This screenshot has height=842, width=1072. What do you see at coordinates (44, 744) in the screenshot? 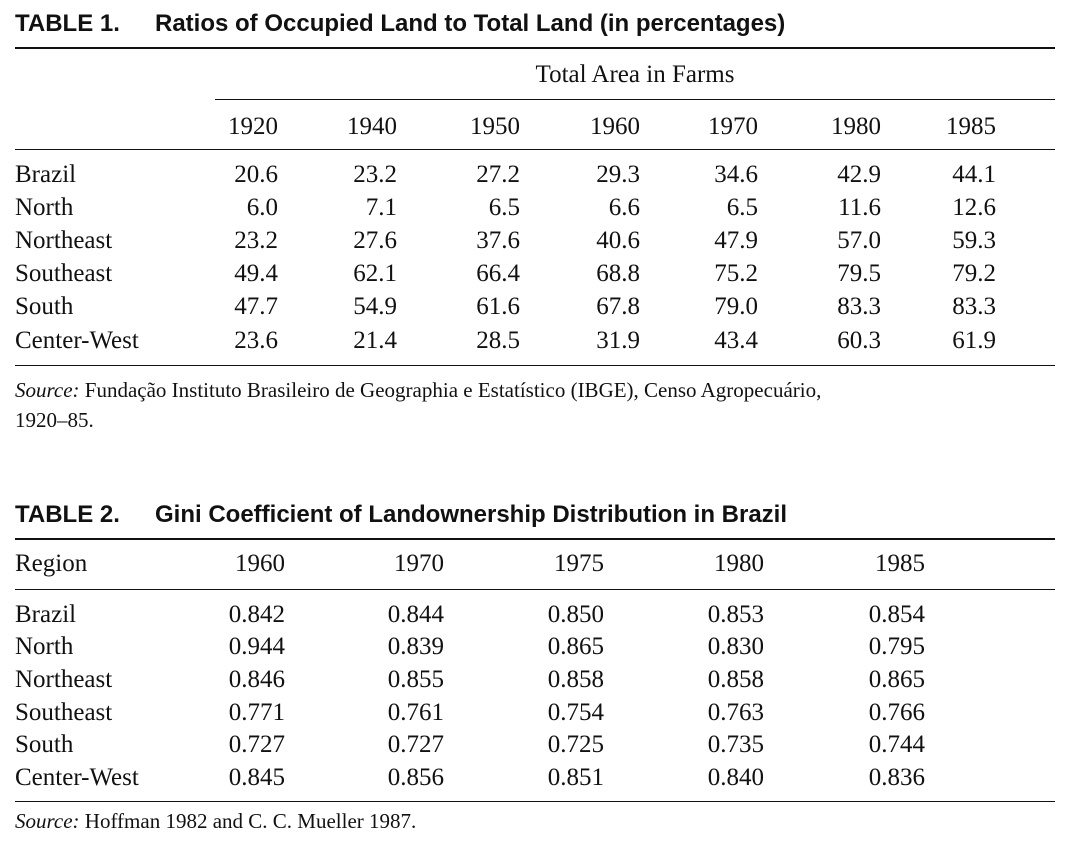
I see `table2-region-label: South` at bounding box center [44, 744].